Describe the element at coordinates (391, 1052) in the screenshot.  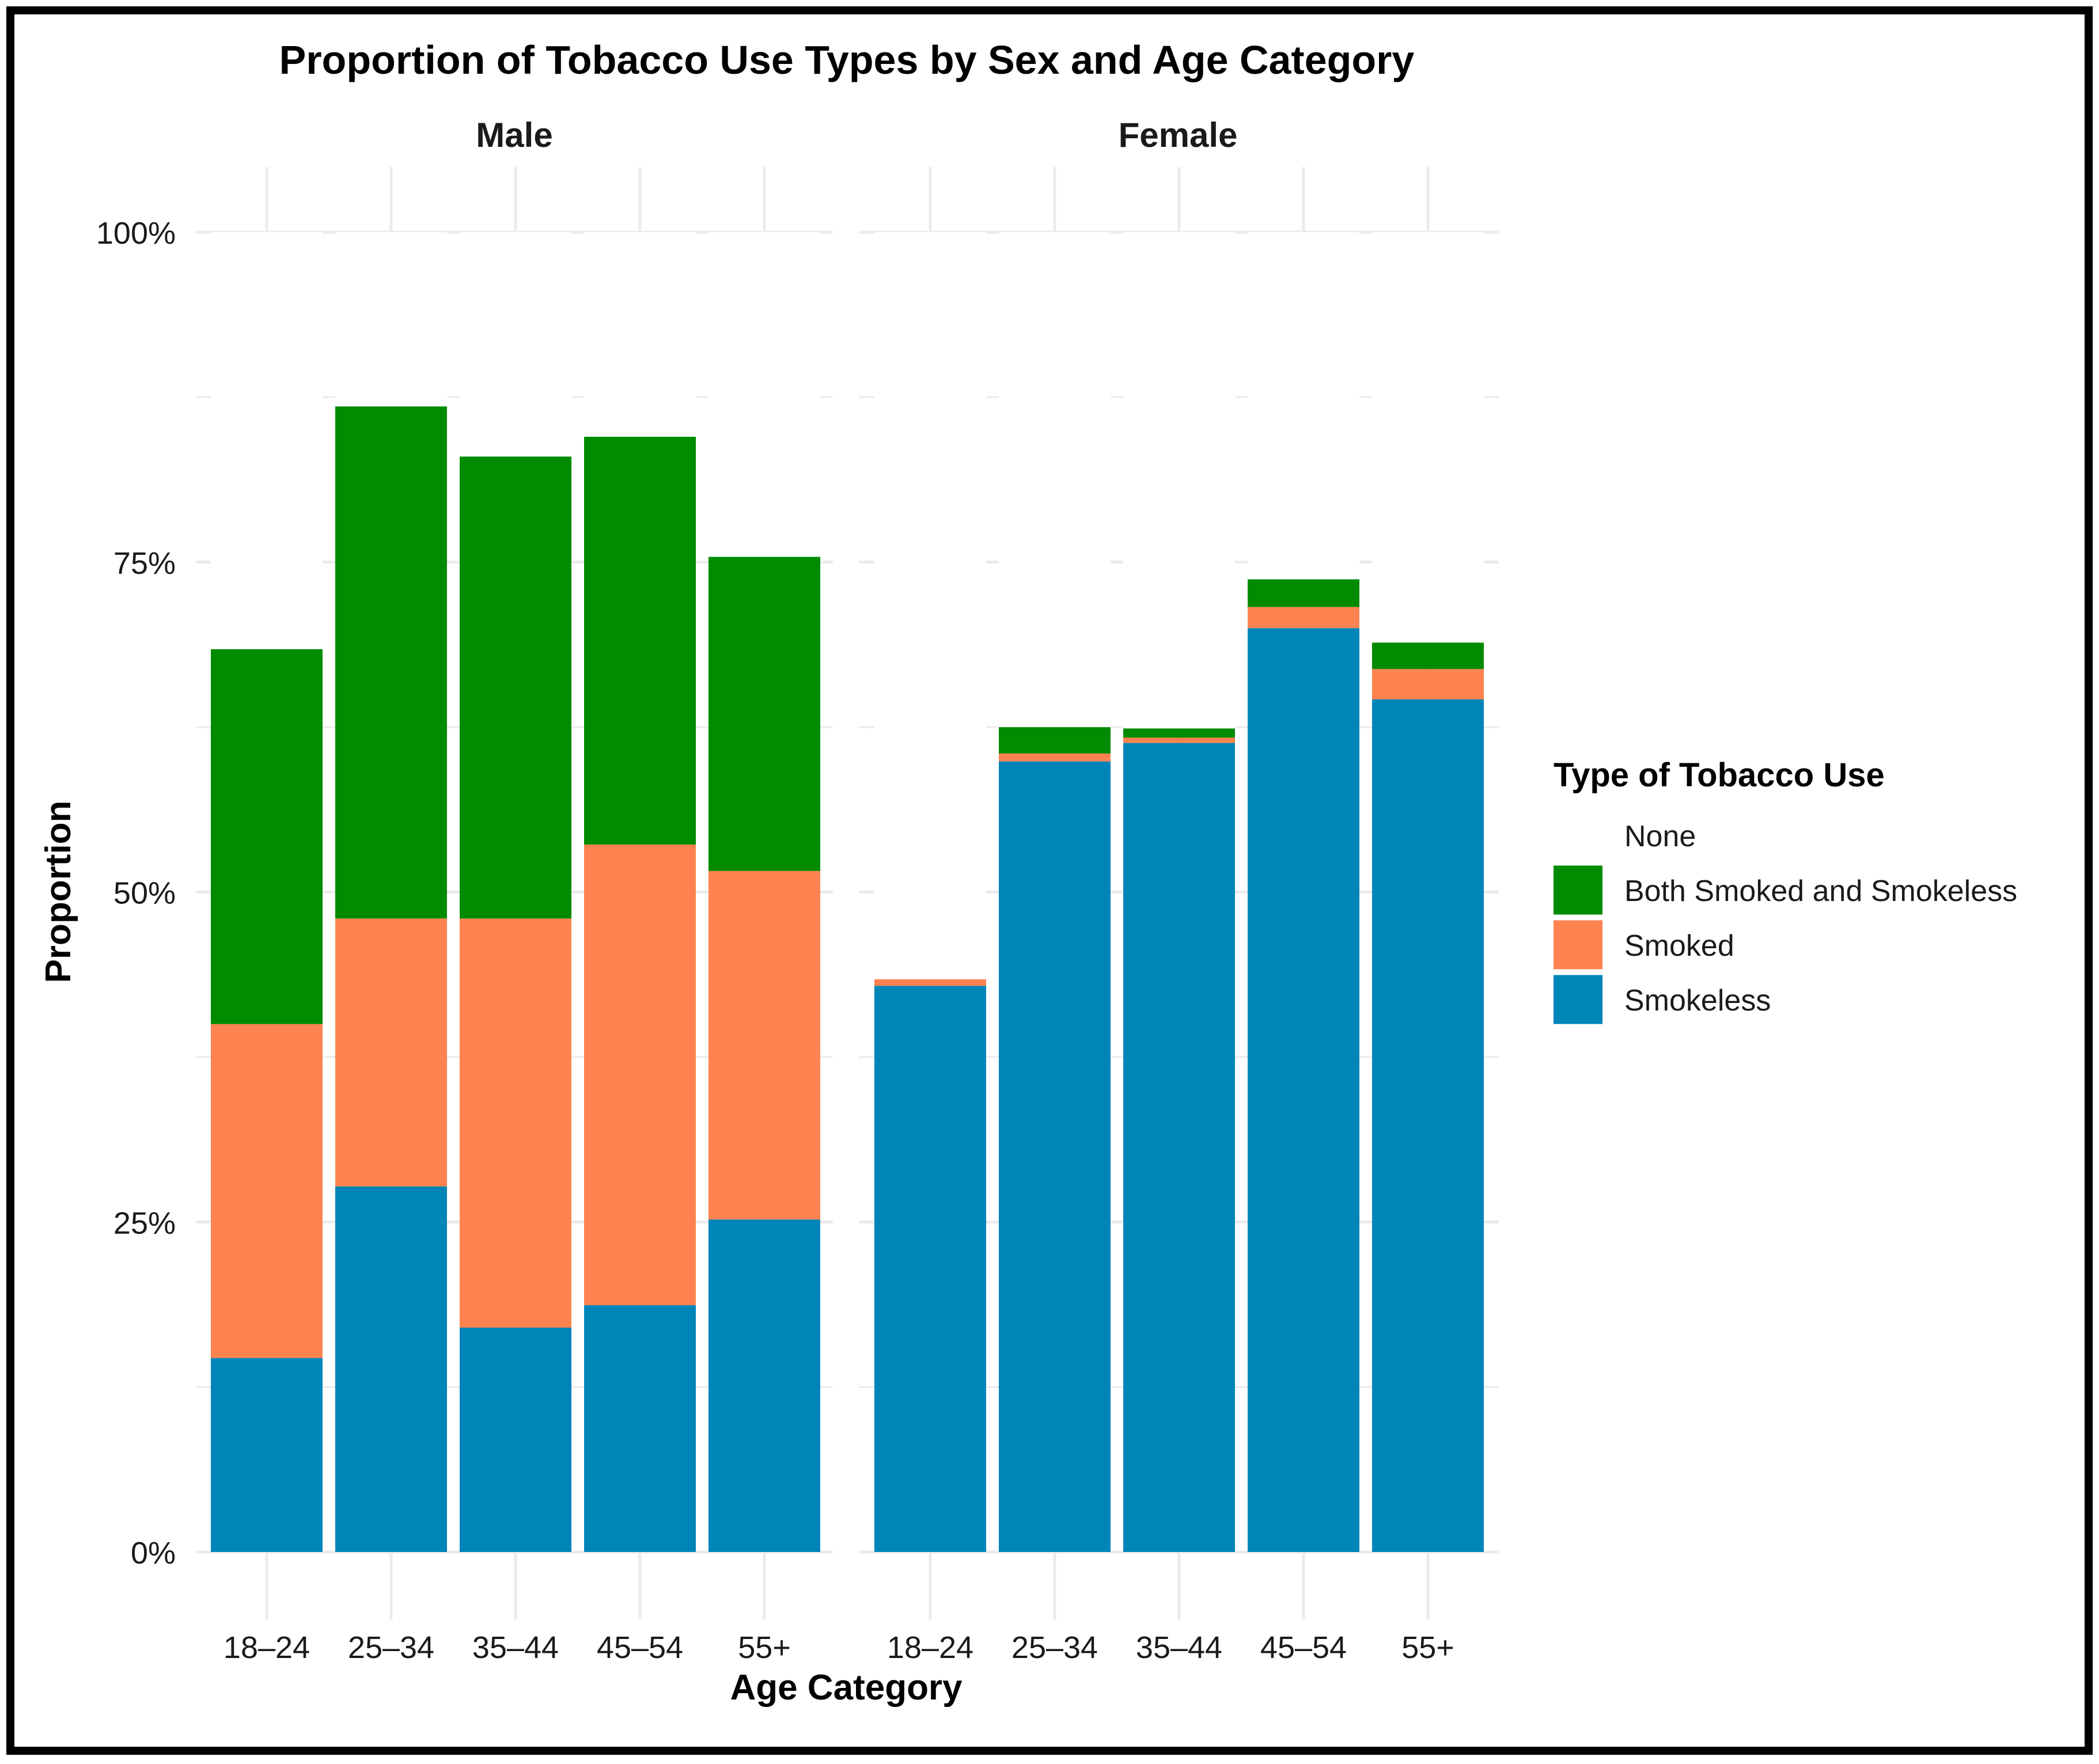
I see `bar-male-25-34-smoked` at that location.